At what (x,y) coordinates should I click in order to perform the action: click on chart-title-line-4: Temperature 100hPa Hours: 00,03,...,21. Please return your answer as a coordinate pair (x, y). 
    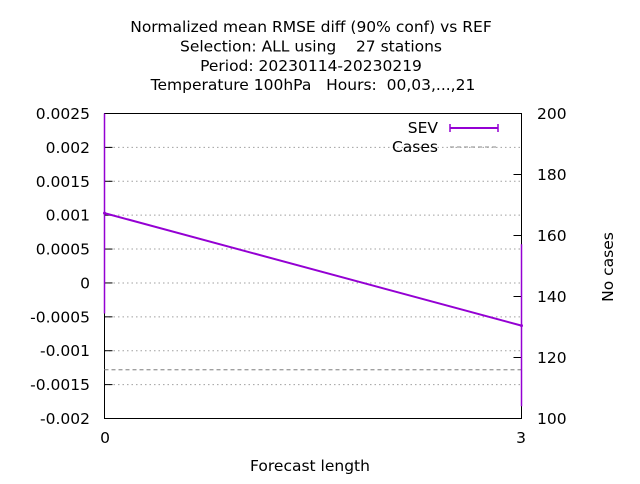
    Looking at the image, I should click on (313, 85).